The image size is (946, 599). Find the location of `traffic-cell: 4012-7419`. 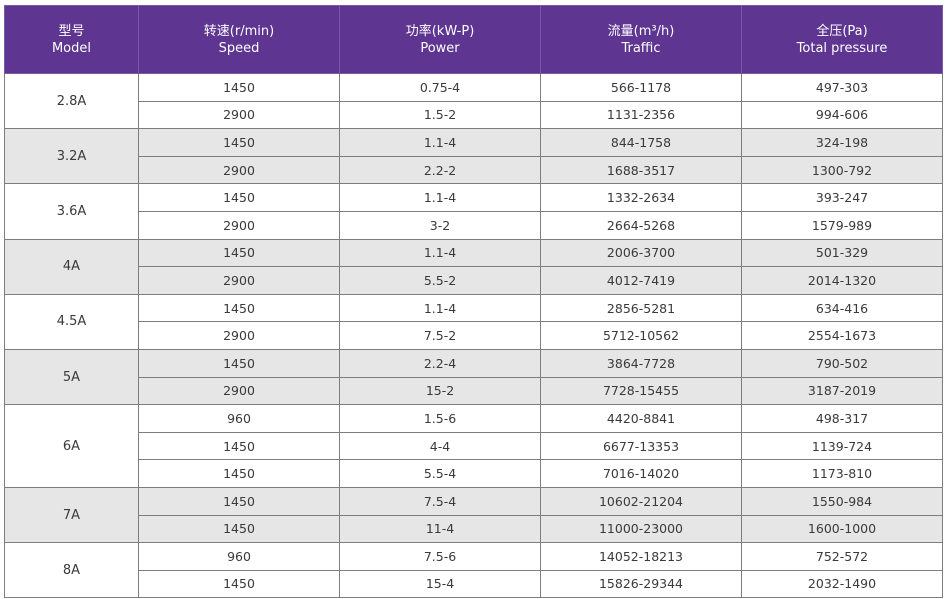

traffic-cell: 4012-7419 is located at coordinates (641, 280).